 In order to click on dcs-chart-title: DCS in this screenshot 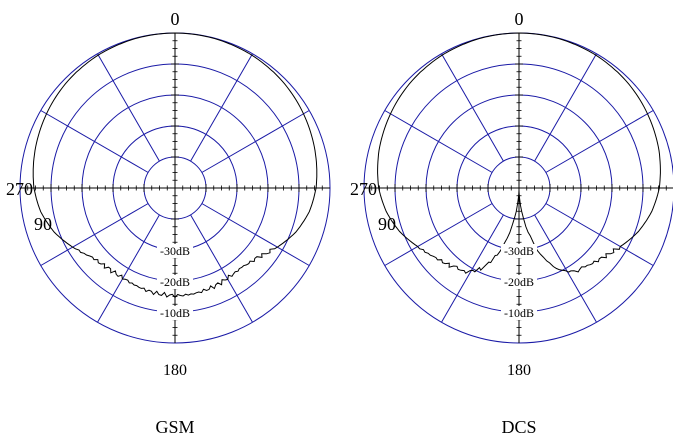, I will do `click(518, 427)`.